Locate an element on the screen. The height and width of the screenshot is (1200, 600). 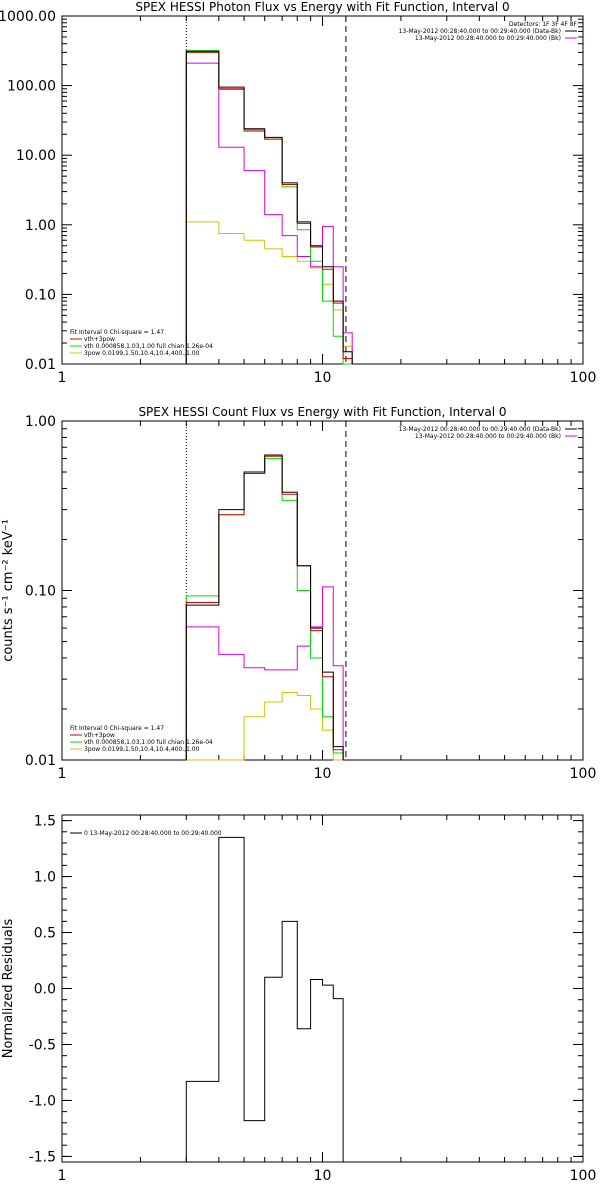
legend-header: Detectors: 1F 3F 4F 8F is located at coordinates (543, 24).